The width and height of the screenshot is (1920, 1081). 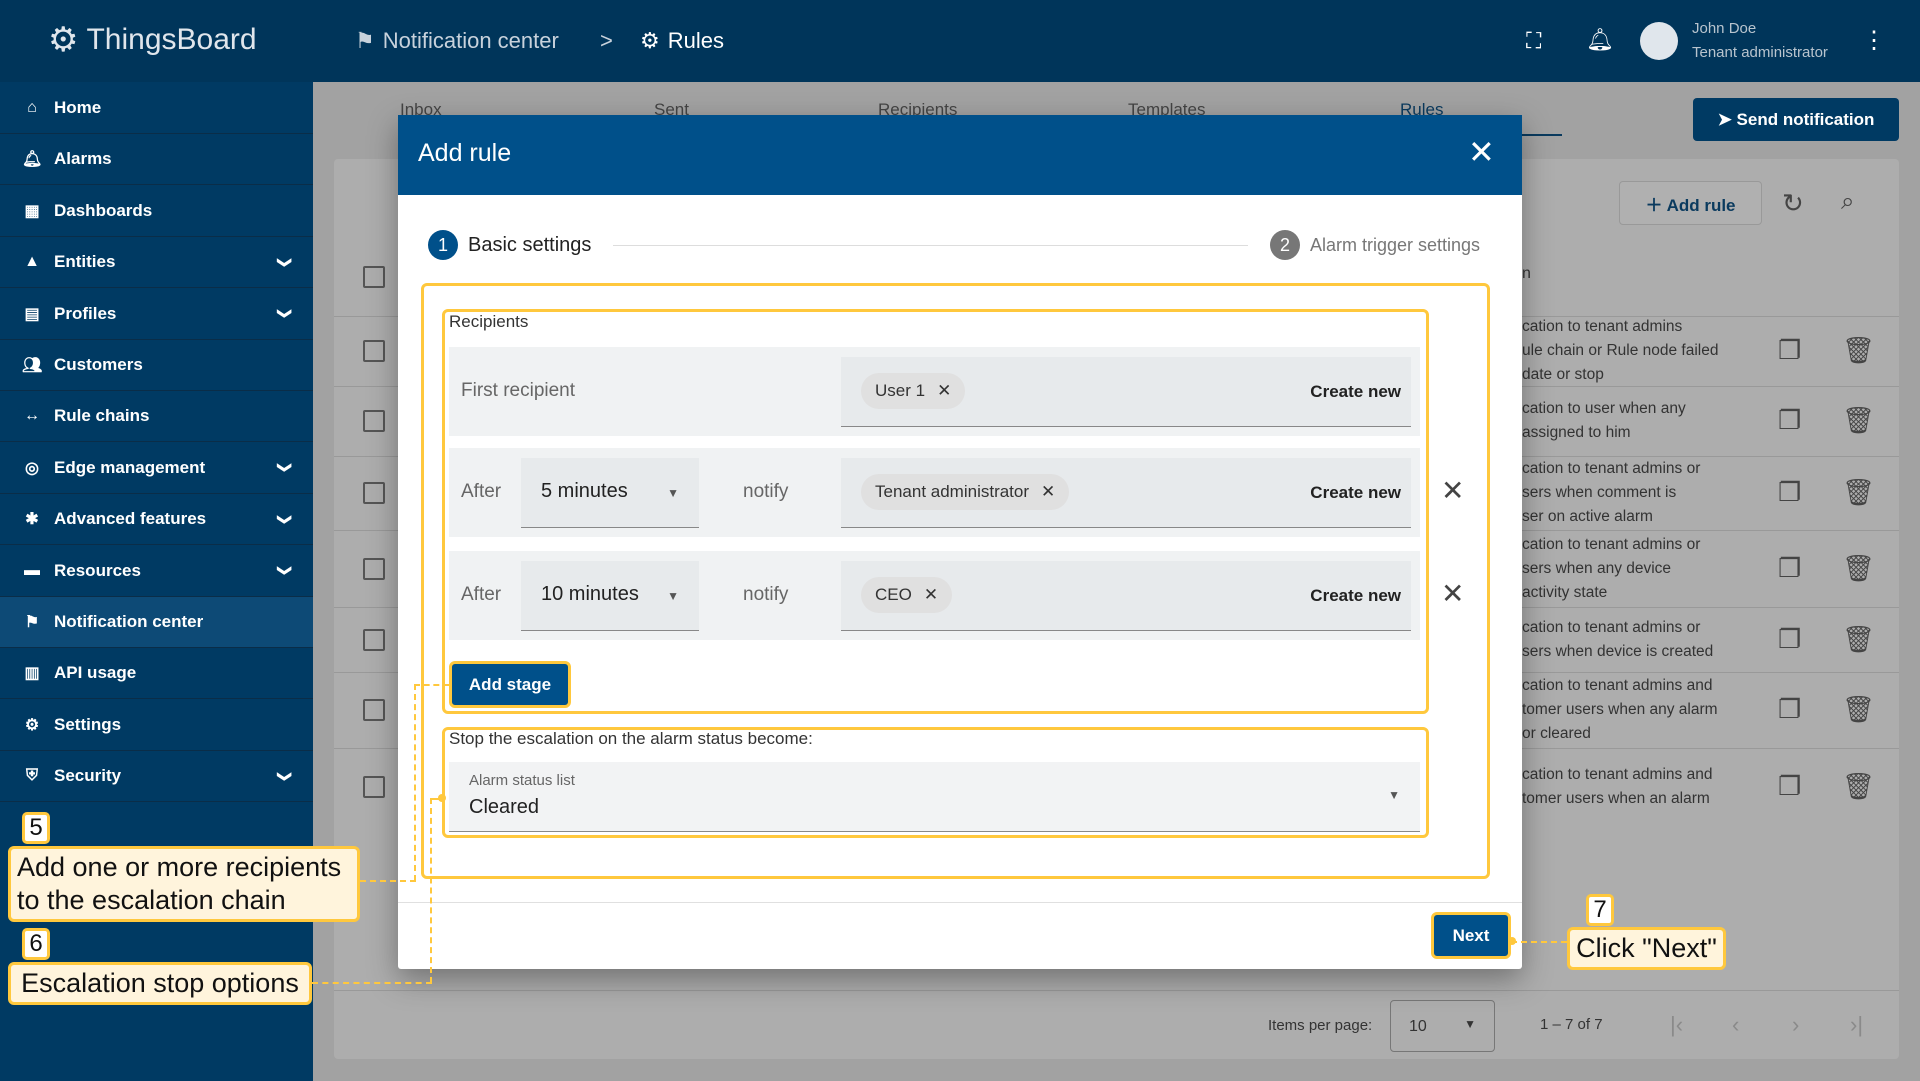 I want to click on close-icon: ✕, so click(x=1481, y=152).